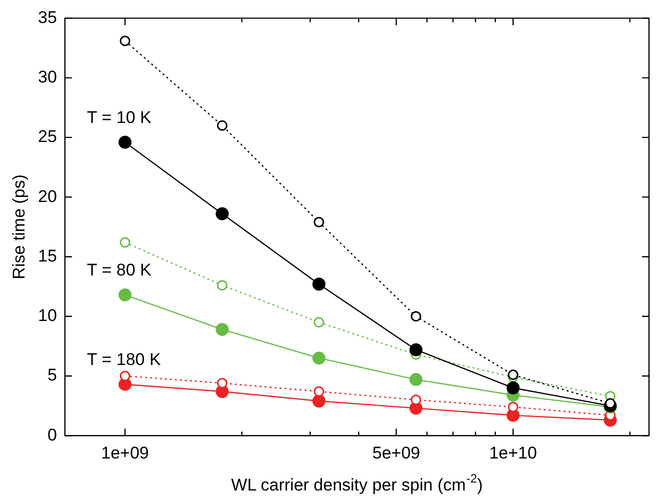 This screenshot has height=502, width=656. Describe the element at coordinates (47, 196) in the screenshot. I see `y-tick-label: 20` at that location.